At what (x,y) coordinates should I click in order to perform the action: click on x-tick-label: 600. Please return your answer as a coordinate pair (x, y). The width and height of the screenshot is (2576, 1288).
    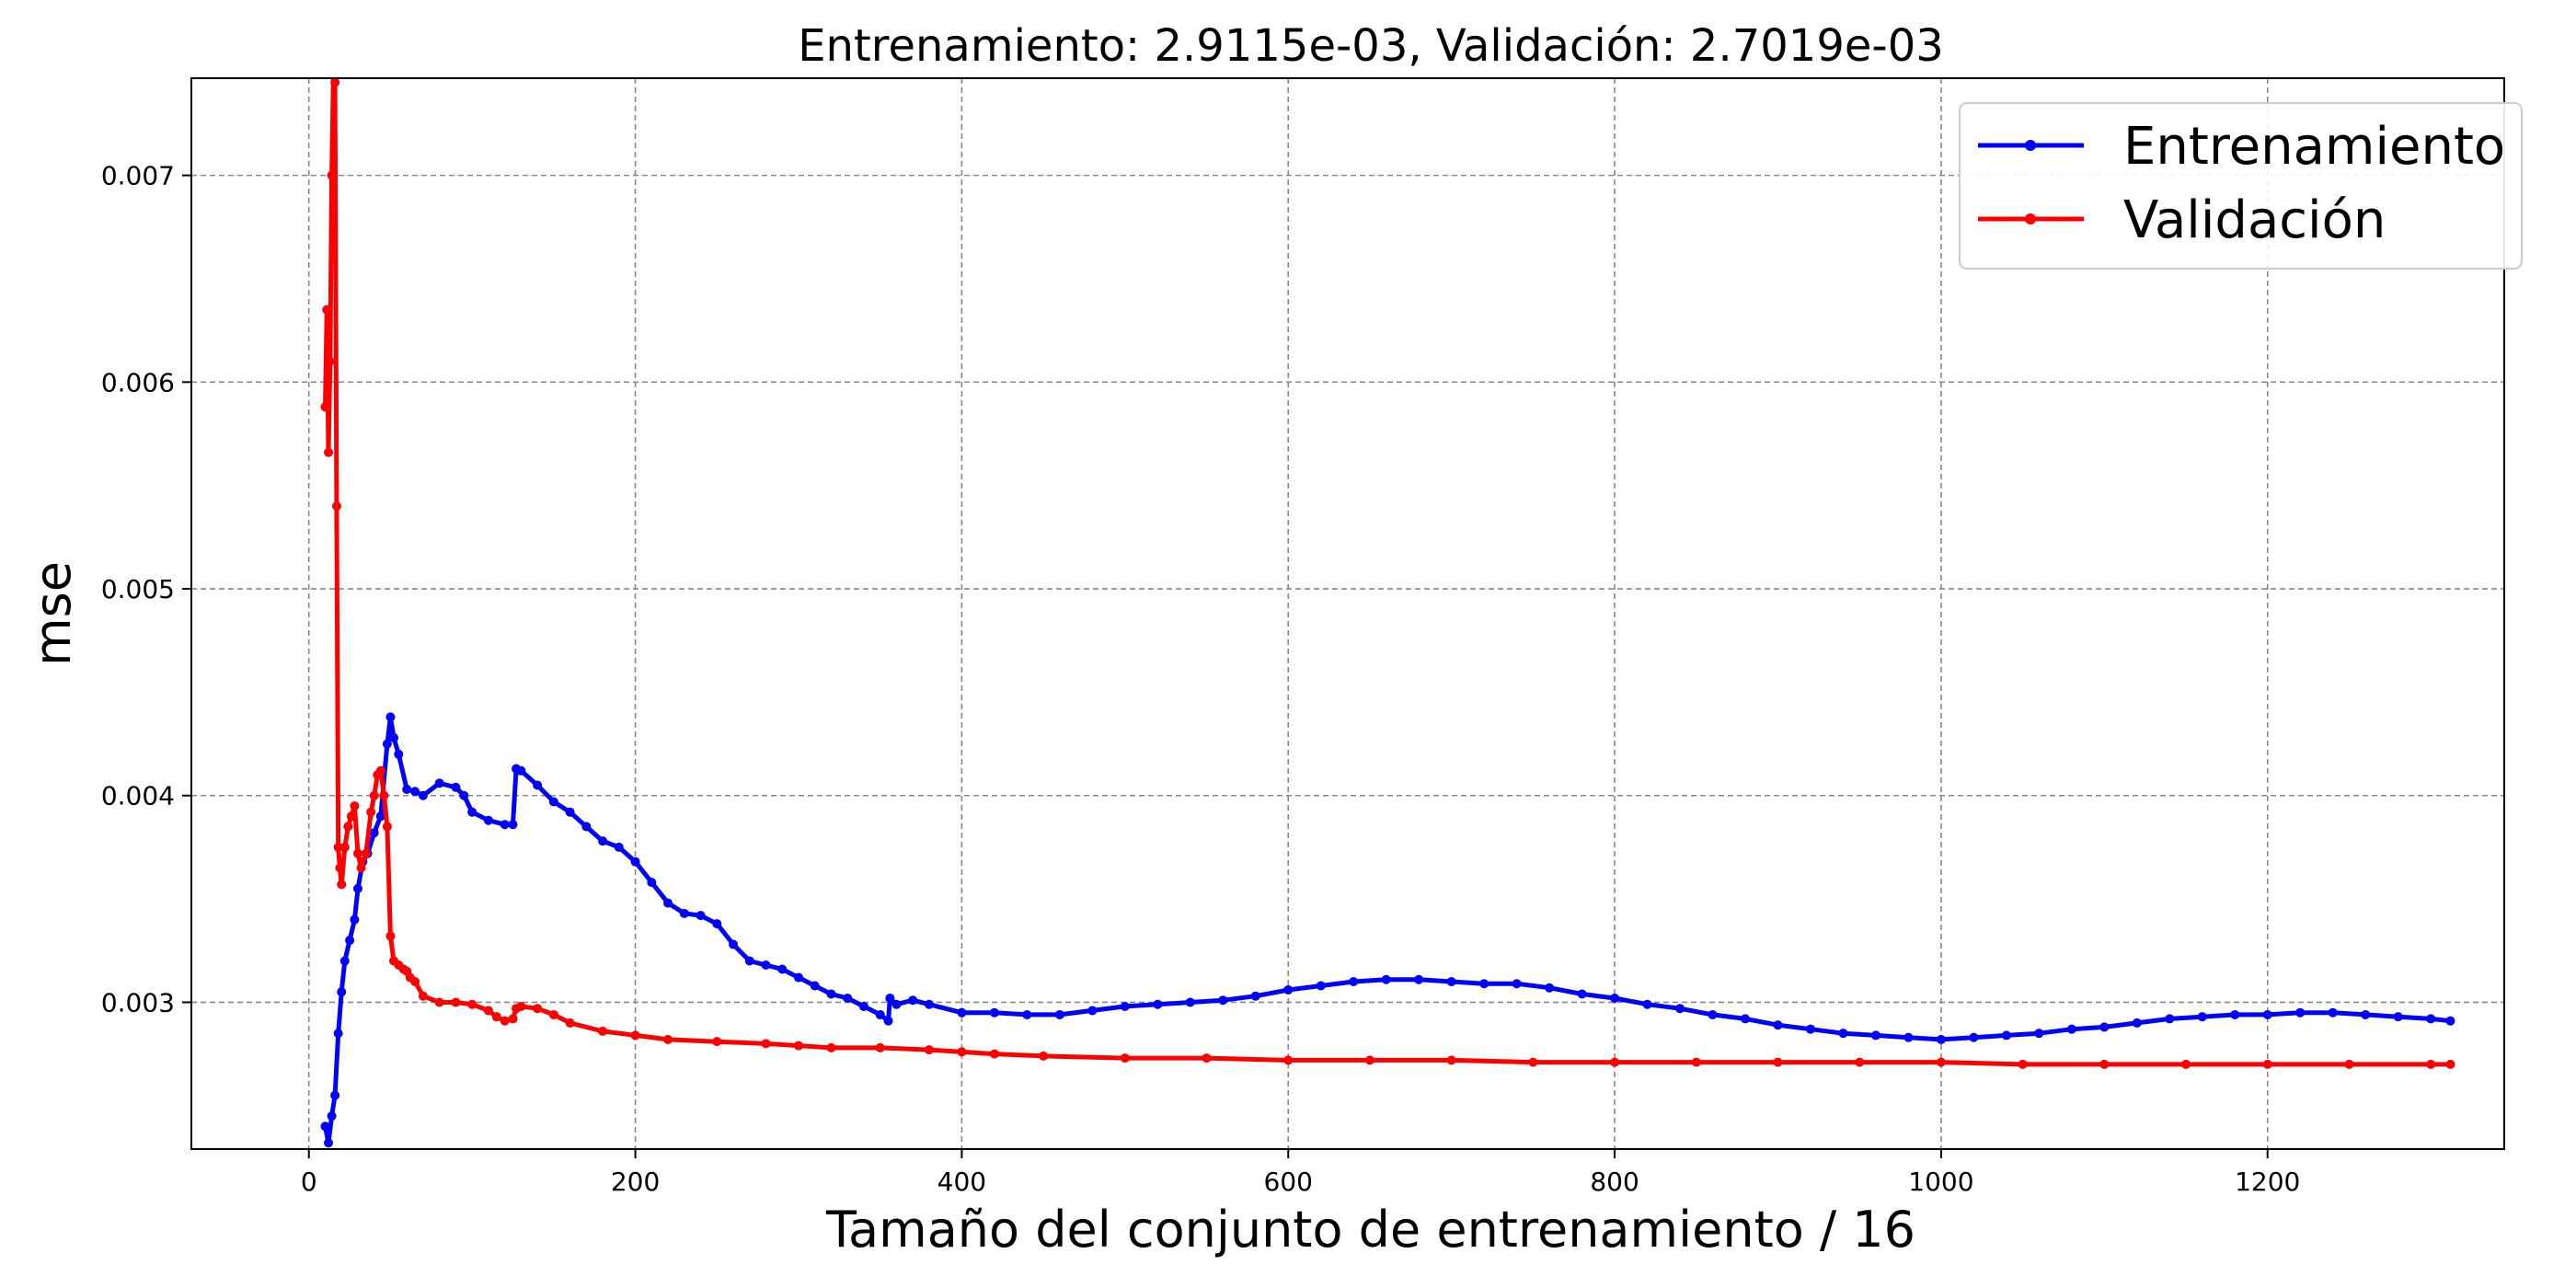
    Looking at the image, I should click on (1288, 1182).